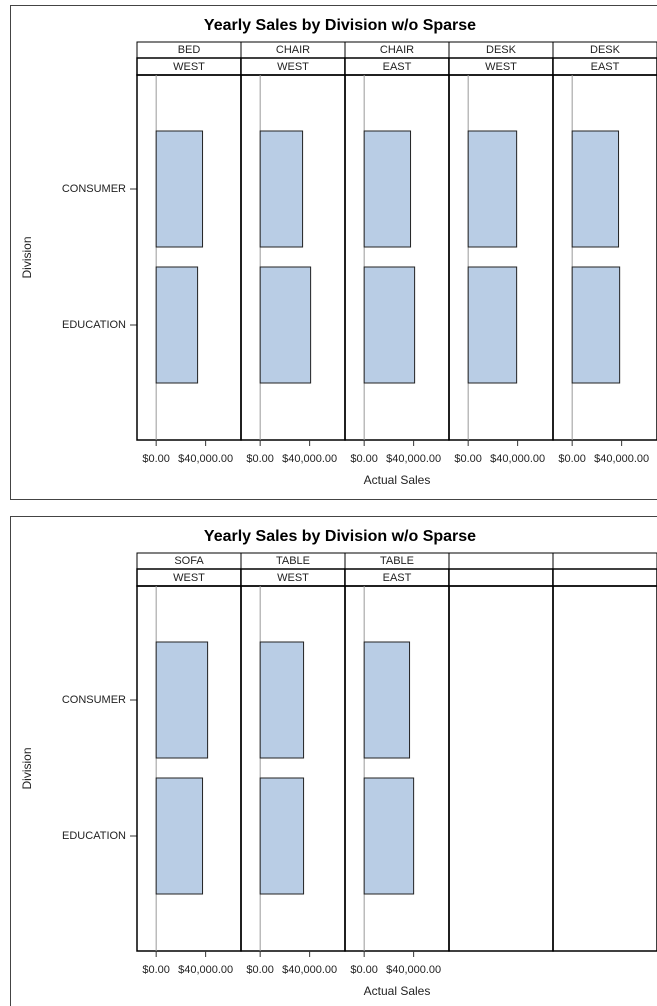 This screenshot has width=657, height=1006. What do you see at coordinates (189, 561) in the screenshot?
I see `panel-header: SOFA` at bounding box center [189, 561].